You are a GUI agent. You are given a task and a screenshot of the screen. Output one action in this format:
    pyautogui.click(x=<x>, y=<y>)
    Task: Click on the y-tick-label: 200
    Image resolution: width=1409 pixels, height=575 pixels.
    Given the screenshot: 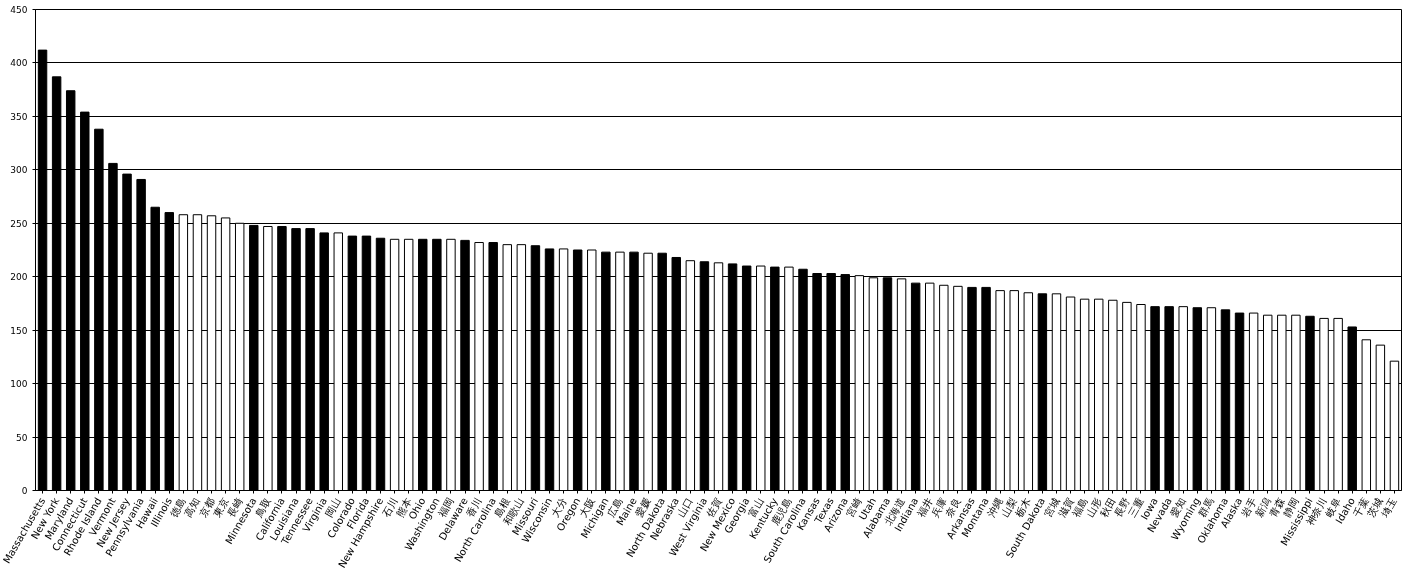 What is the action you would take?
    pyautogui.click(x=19, y=277)
    